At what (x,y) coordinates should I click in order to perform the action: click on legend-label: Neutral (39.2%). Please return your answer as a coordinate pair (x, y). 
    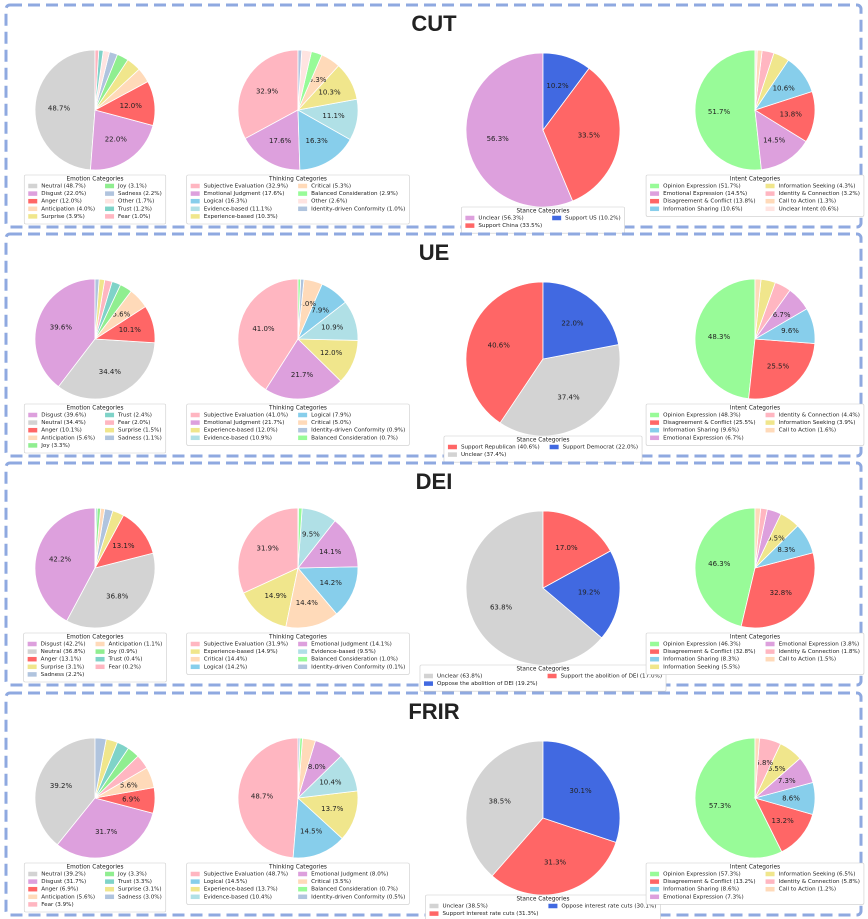
    Looking at the image, I should click on (63, 875).